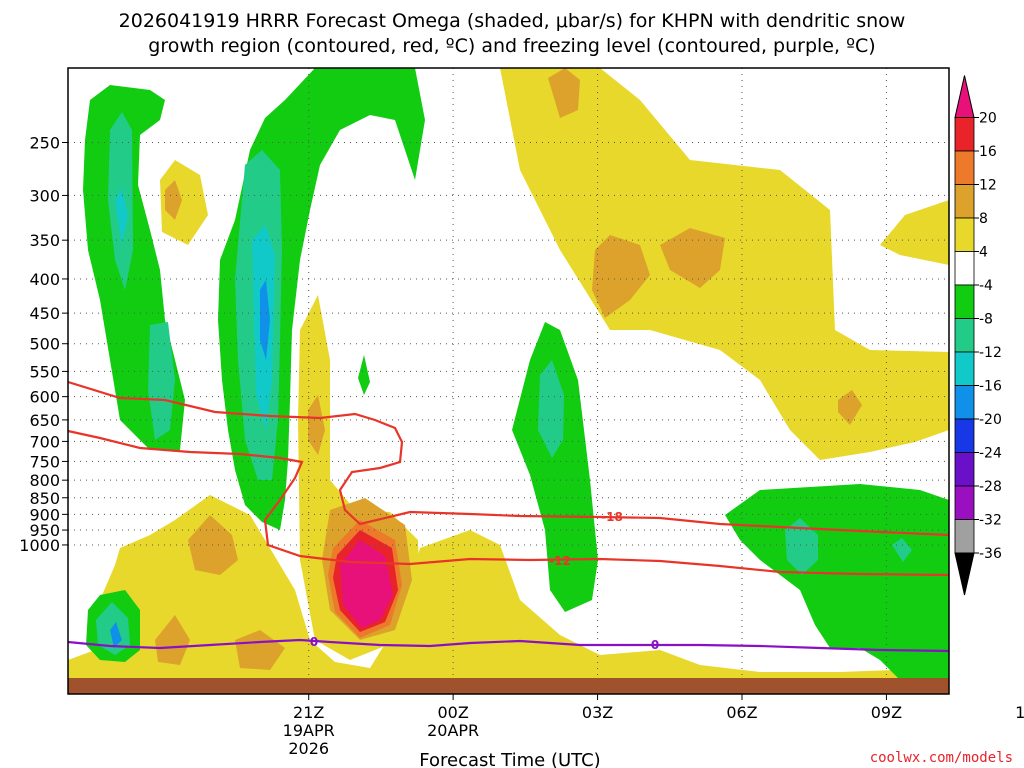 The image size is (1024, 768). I want to click on y-tick-label: 300, so click(44, 195).